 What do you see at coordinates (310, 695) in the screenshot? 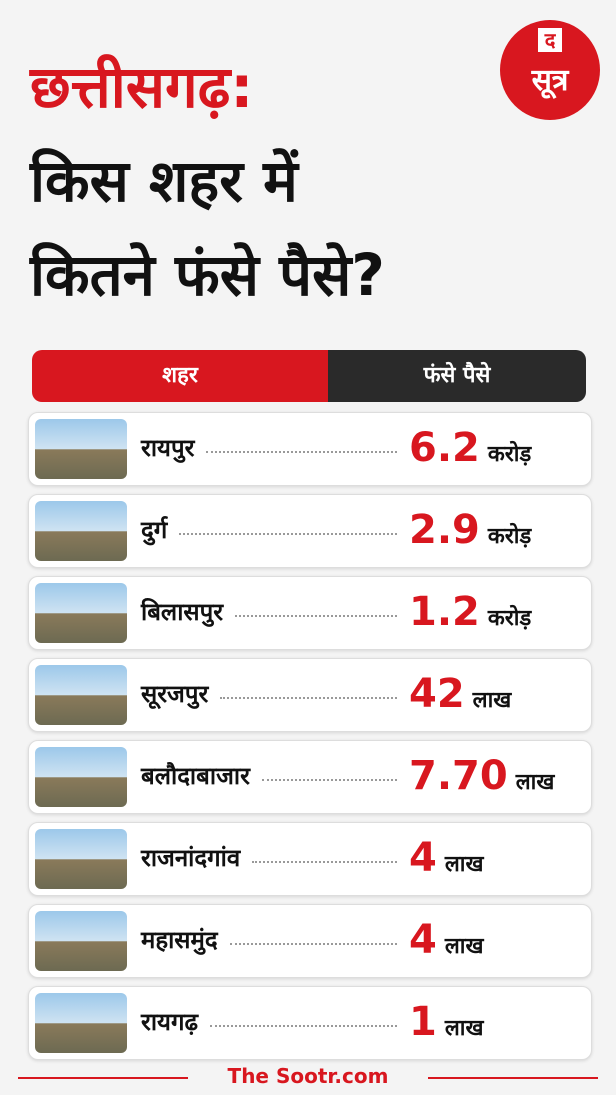
I see `table-row: सूरजपुर 42 लाख` at bounding box center [310, 695].